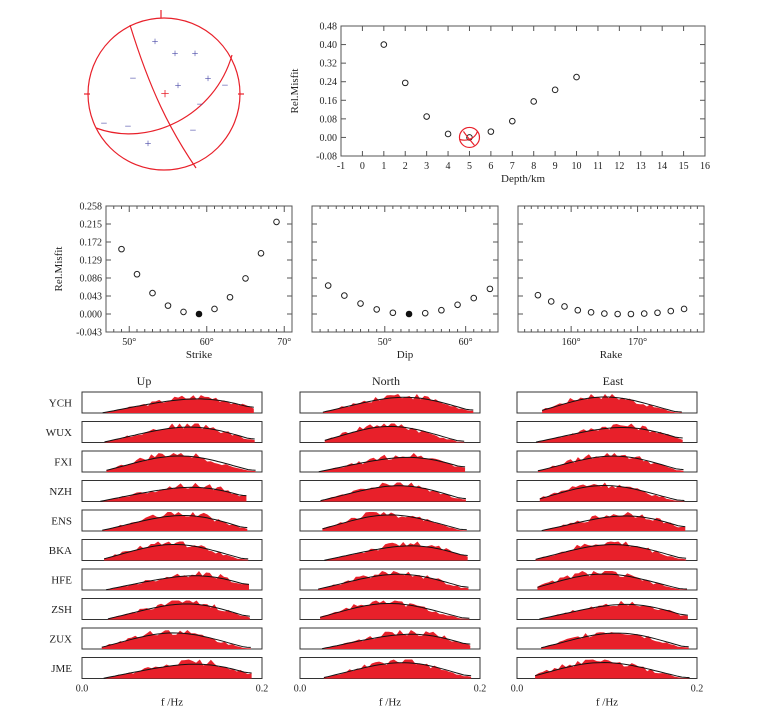  Describe the element at coordinates (533, 166) in the screenshot. I see `x-tick-label: 8` at that location.